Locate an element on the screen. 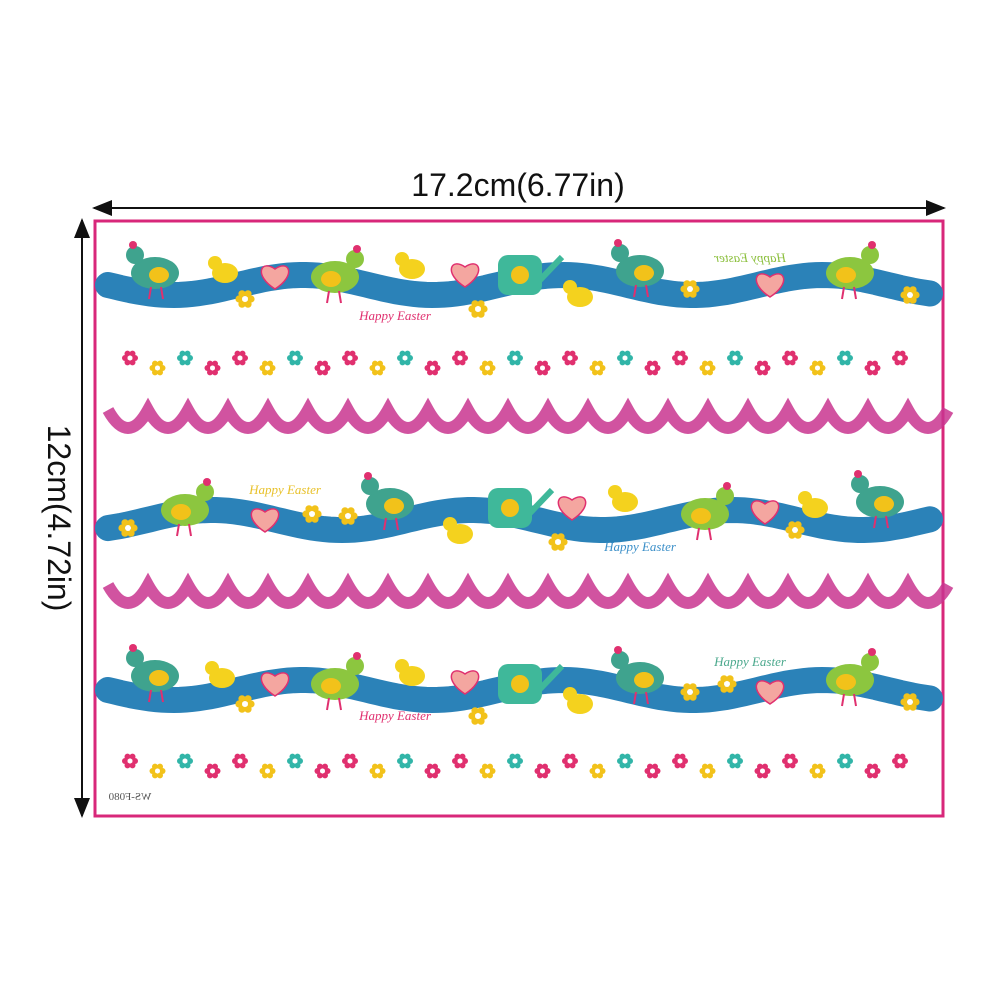 The height and width of the screenshot is (990, 990). can-flower is located at coordinates (520, 275).